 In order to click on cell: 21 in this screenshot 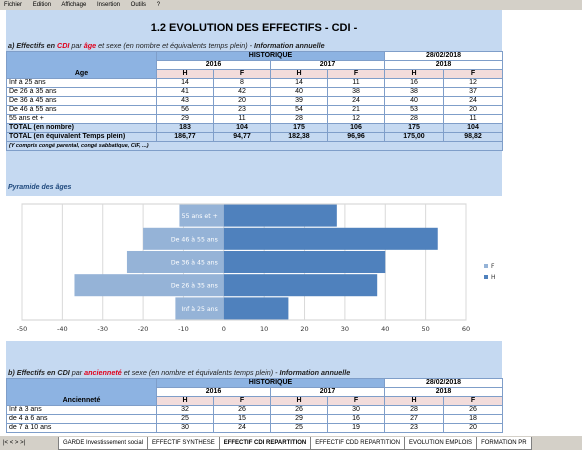, I will do `click(356, 110)`.